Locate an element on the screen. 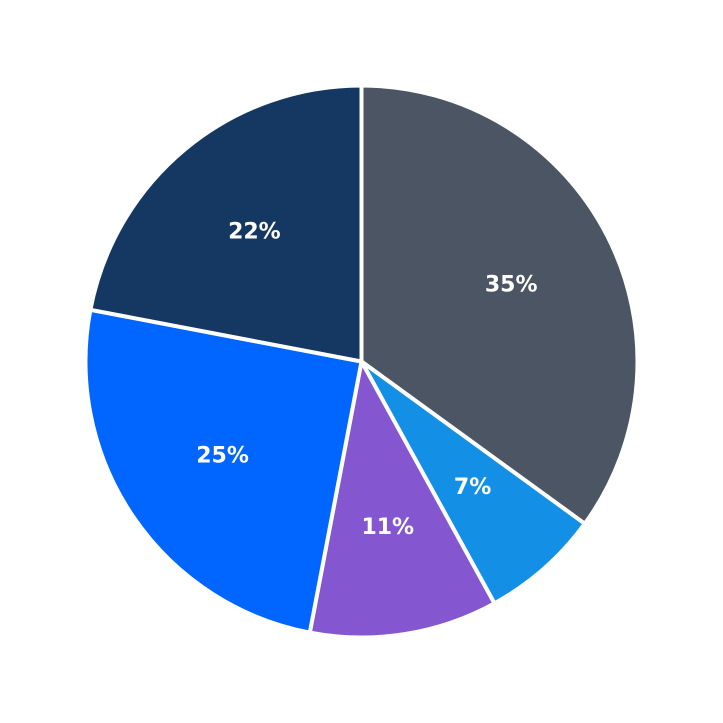 The width and height of the screenshot is (723, 723). slice-label-1: 7% is located at coordinates (472, 487).